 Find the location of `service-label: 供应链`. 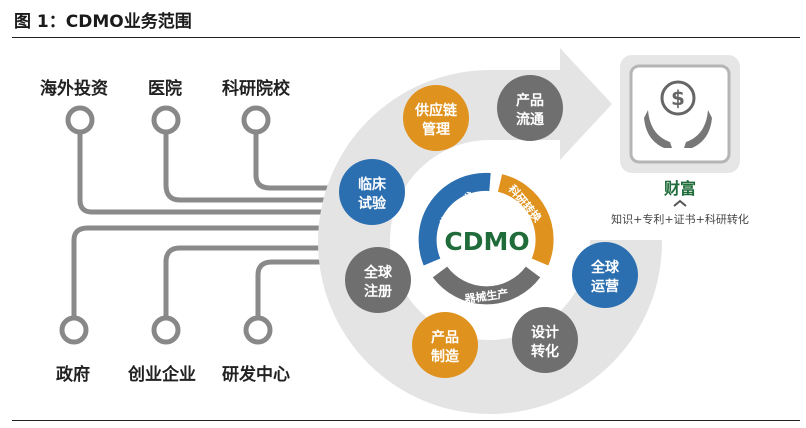

service-label: 供应链 is located at coordinates (436, 110).